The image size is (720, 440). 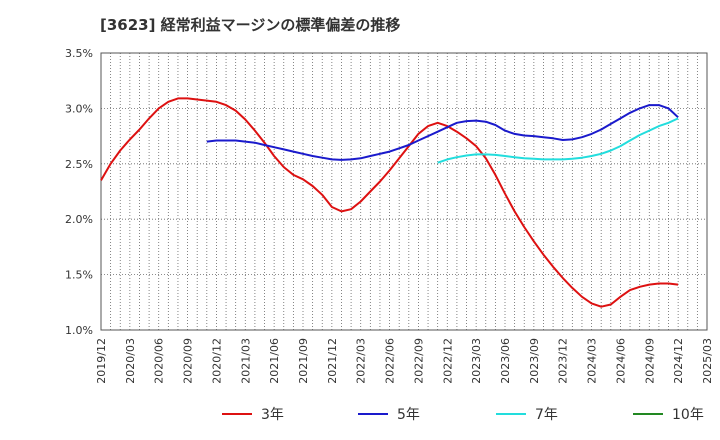 What do you see at coordinates (79, 192) in the screenshot?
I see `y-axis-ticks: 1.0% 1.5% 2.0% 2.5% 3.0% 3.5%` at bounding box center [79, 192].